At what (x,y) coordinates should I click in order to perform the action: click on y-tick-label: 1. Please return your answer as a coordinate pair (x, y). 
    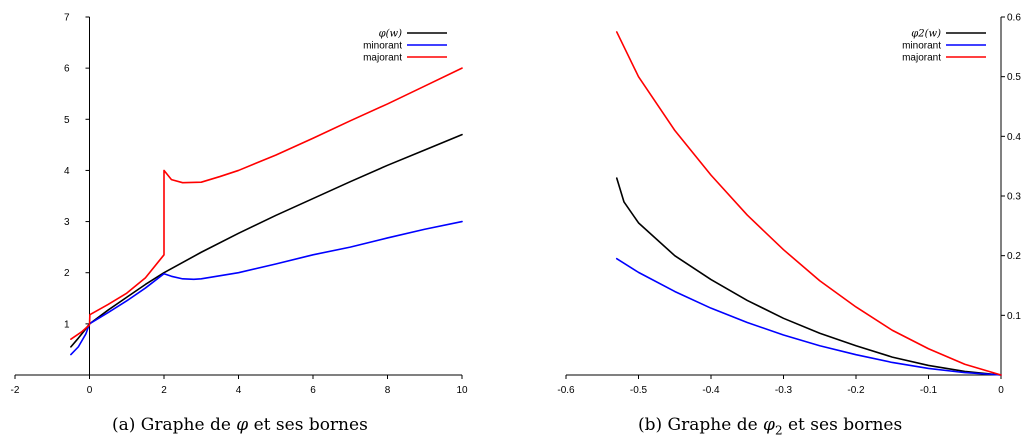
    Looking at the image, I should click on (67, 324).